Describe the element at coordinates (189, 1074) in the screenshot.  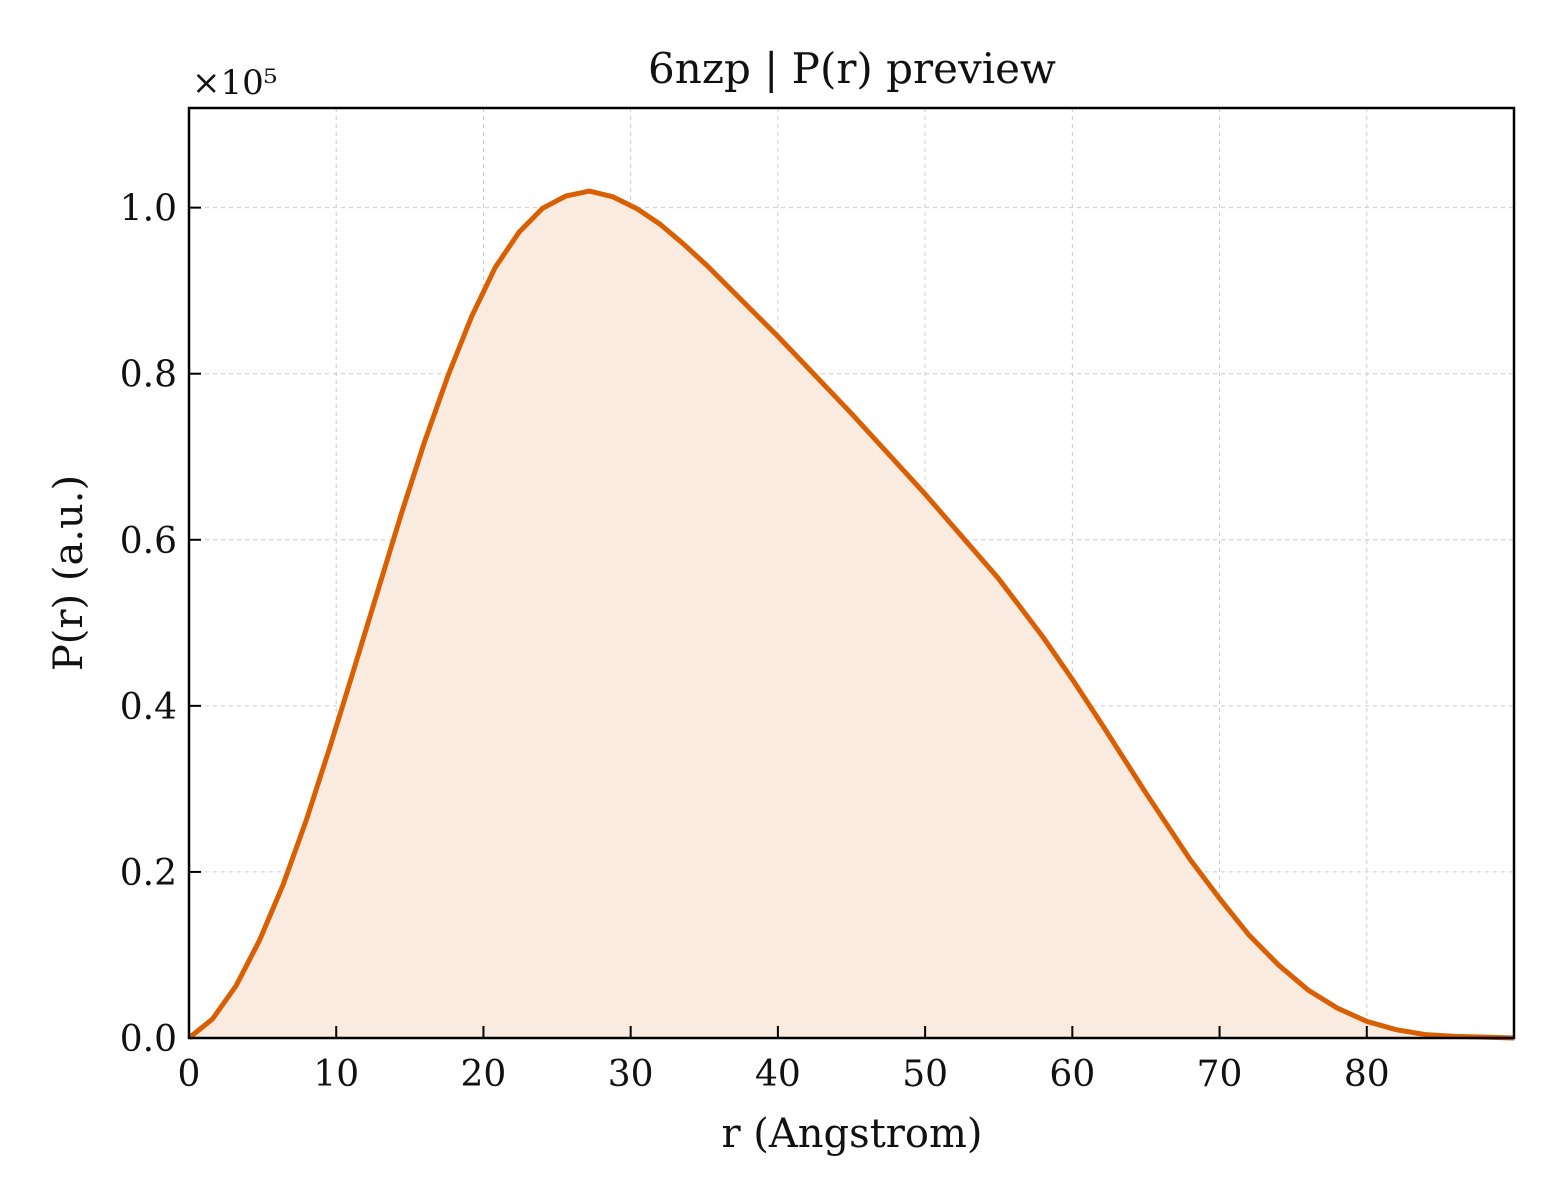
I see `x-tick-label: 0` at that location.